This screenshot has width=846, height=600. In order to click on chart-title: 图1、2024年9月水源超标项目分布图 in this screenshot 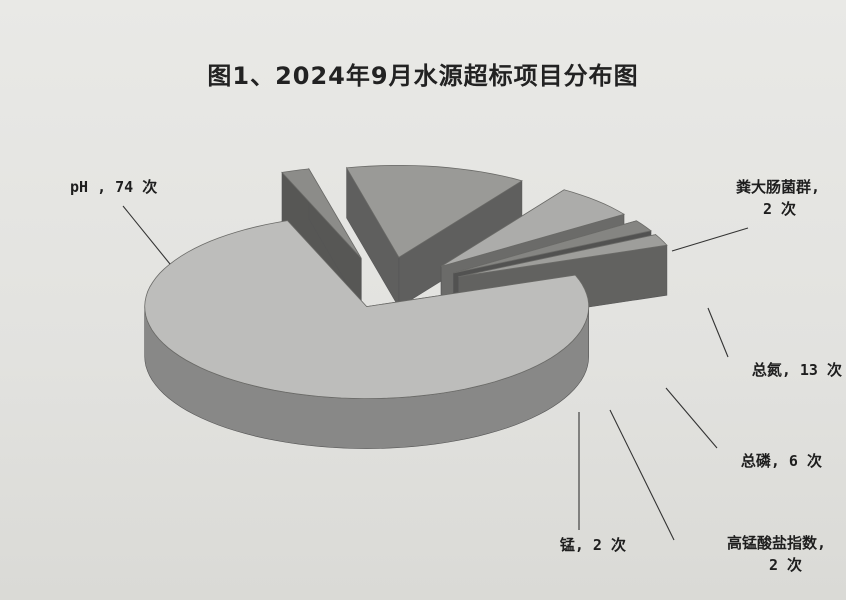, I will do `click(423, 76)`.